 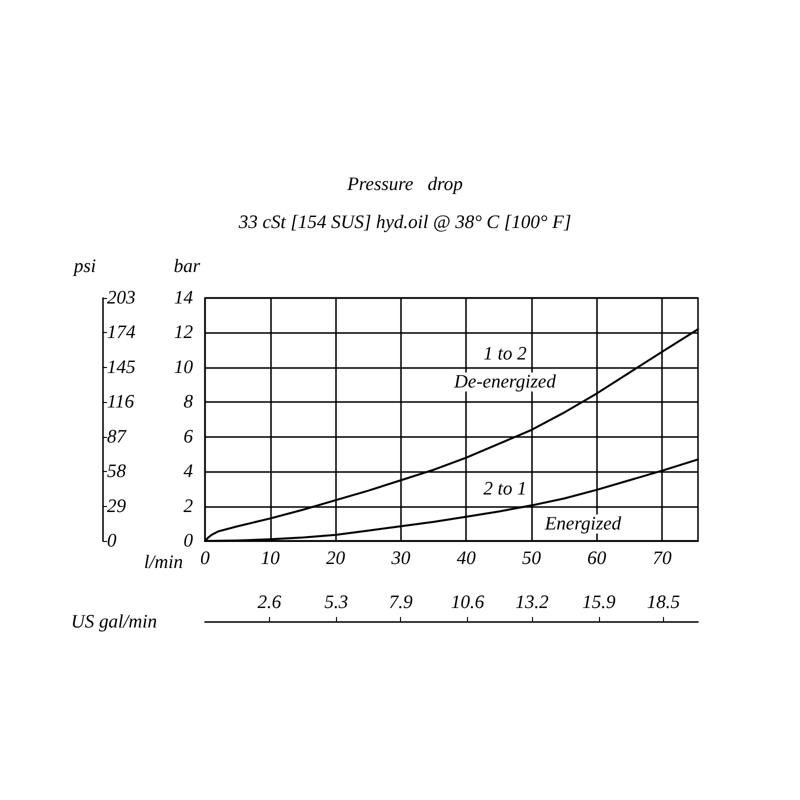 I want to click on x2-tick-label: 18.5, so click(x=663, y=602).